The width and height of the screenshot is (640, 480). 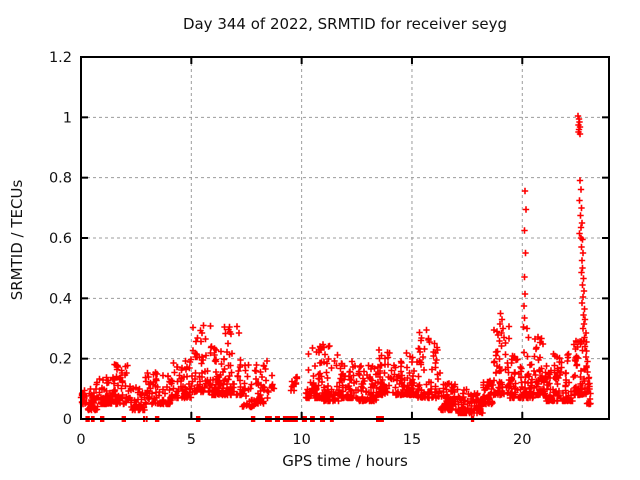 What do you see at coordinates (522, 440) in the screenshot?
I see `x-tick-label: 20` at bounding box center [522, 440].